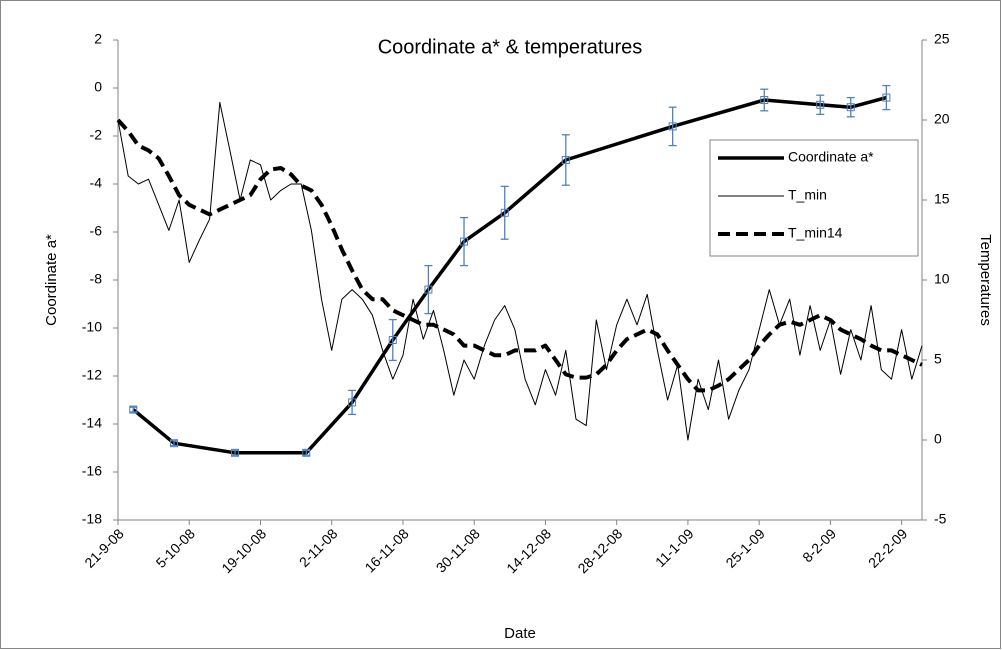 The image size is (1002, 650). Describe the element at coordinates (92, 375) in the screenshot. I see `y-tick-label: -12` at that location.